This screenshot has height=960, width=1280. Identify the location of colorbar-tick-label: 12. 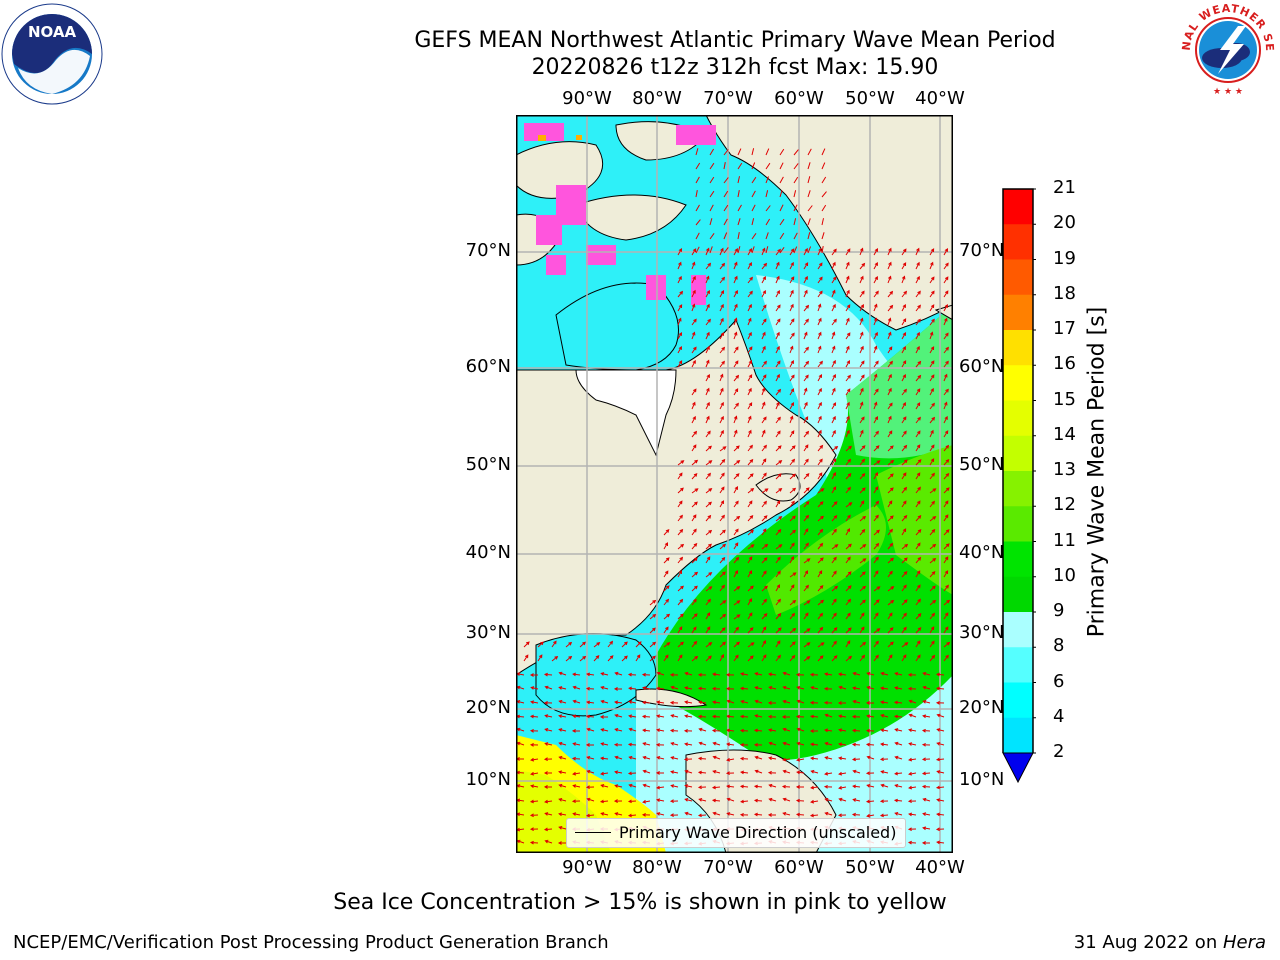
(1064, 505).